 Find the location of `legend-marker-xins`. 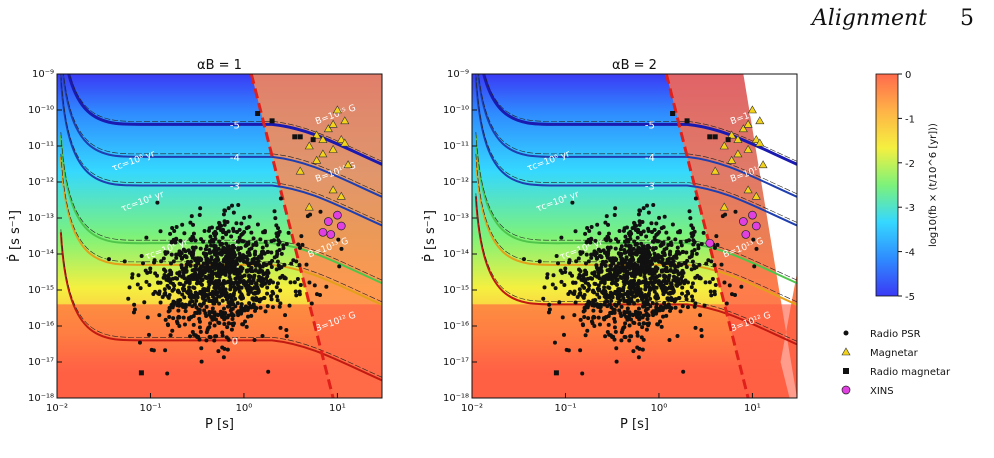

legend-marker-xins is located at coordinates (846, 390).